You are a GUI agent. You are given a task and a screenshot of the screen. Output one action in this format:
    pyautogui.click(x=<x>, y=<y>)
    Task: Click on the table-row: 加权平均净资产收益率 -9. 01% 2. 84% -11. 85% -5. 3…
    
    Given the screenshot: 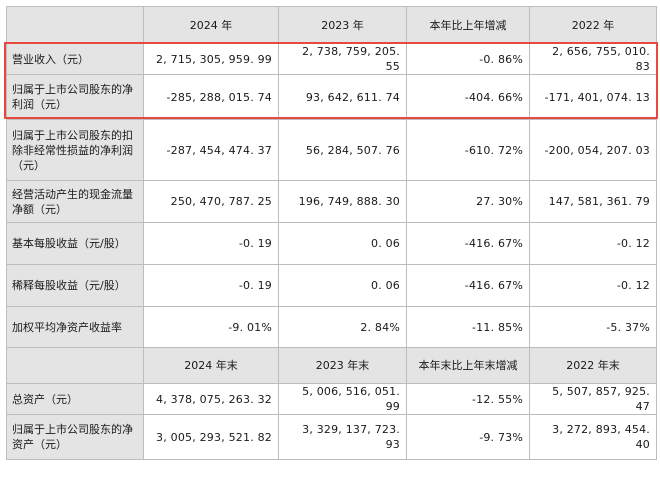 What is the action you would take?
    pyautogui.click(x=331, y=327)
    